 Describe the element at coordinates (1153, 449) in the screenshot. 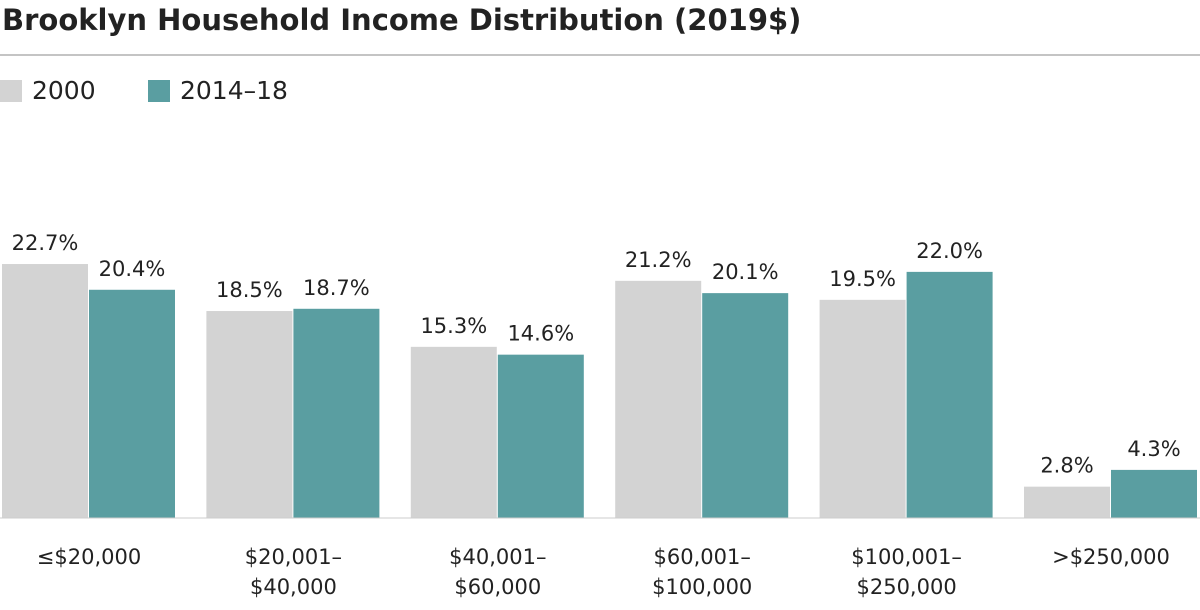

I see `value-label: 4.3%` at that location.